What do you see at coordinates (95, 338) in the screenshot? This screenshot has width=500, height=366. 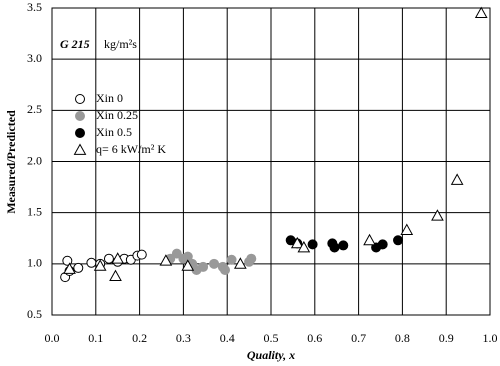 I see `x-tick-label: 0.1` at bounding box center [95, 338].